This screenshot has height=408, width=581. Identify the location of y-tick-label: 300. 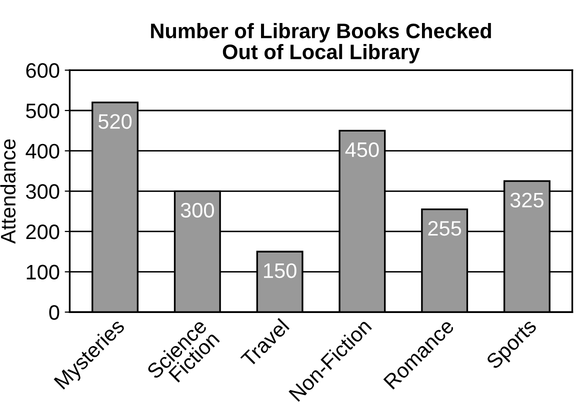
(43, 191).